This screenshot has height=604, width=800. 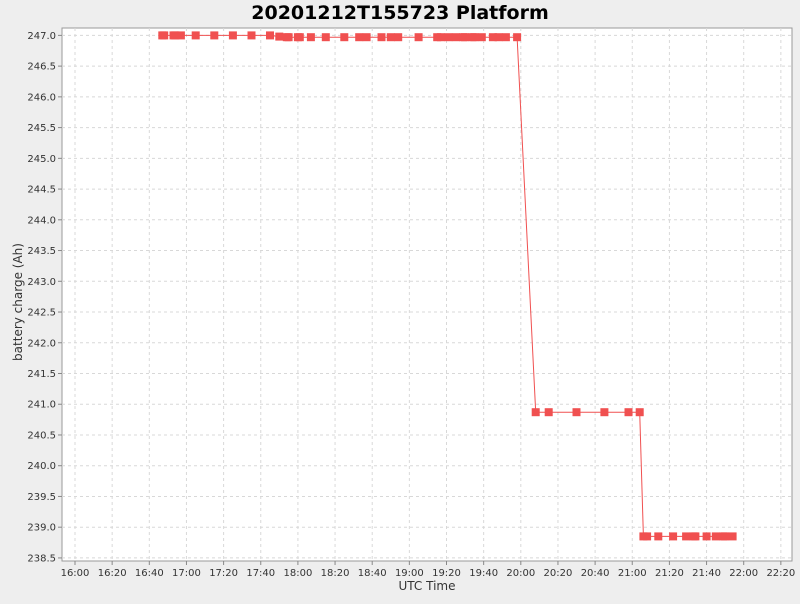 What do you see at coordinates (112, 573) in the screenshot?
I see `x-tick-label: 16:20` at bounding box center [112, 573].